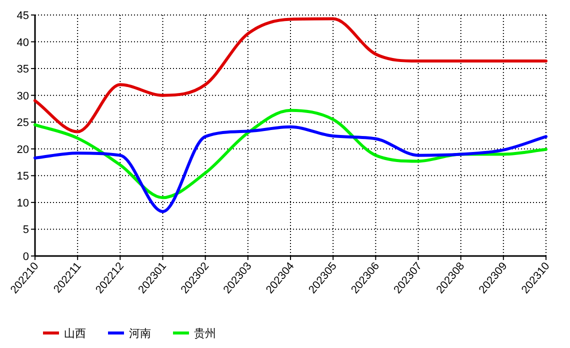 The width and height of the screenshot is (570, 348). What do you see at coordinates (22, 123) in the screenshot?
I see `ytick: 25` at bounding box center [22, 123].